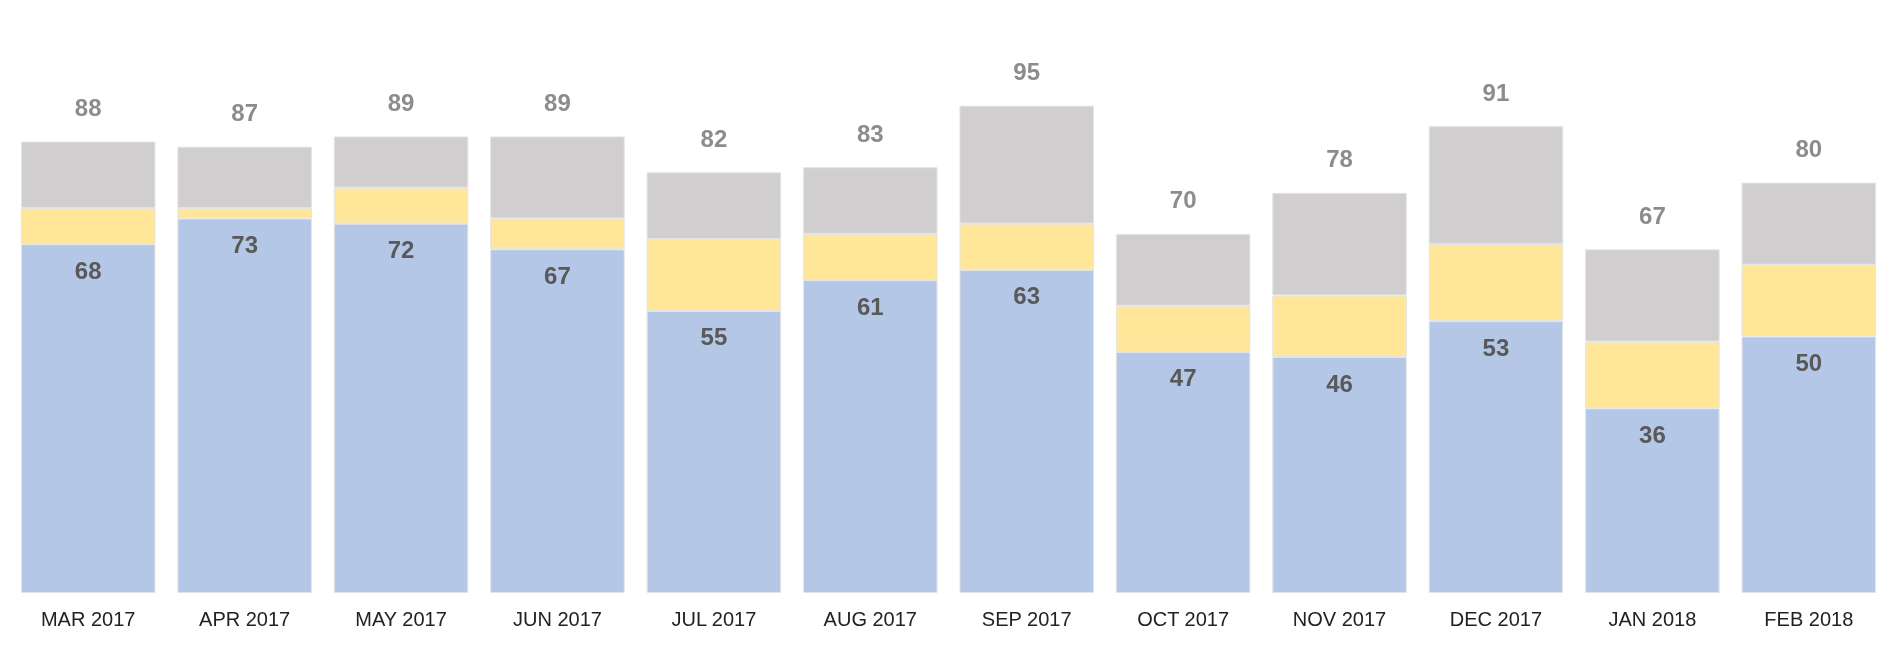 The image size is (1897, 651). I want to click on x-tick-label: OCT 2017, so click(1183, 619).